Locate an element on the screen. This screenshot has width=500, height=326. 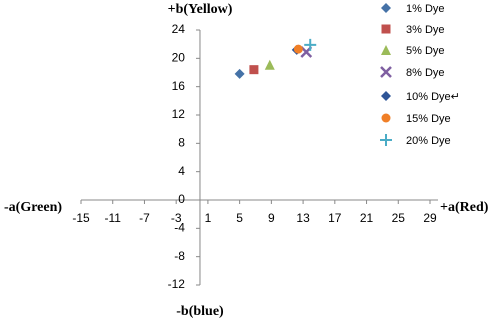
x-tick-label: -3 is located at coordinates (176, 218).